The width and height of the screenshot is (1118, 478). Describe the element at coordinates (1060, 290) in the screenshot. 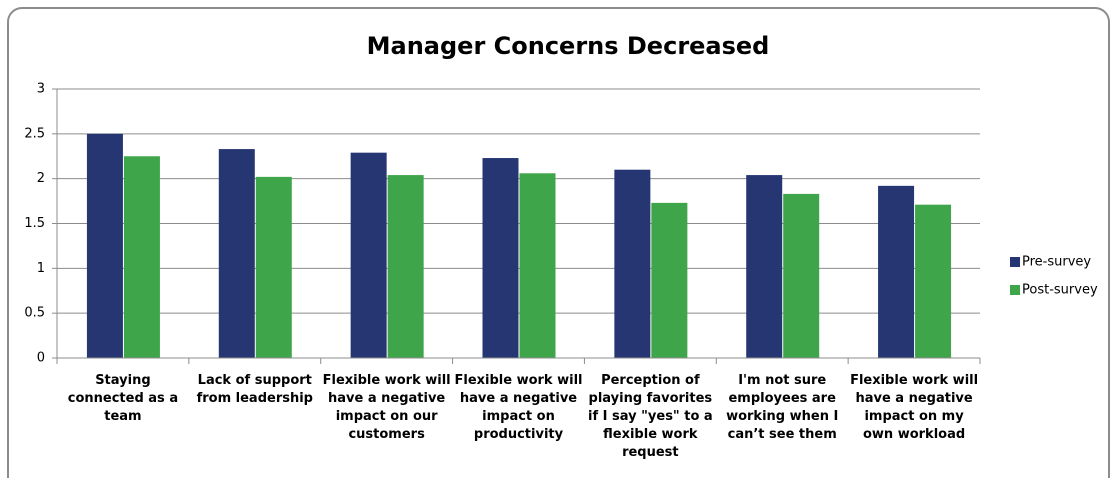

I see `legend-label: Post-survey` at that location.